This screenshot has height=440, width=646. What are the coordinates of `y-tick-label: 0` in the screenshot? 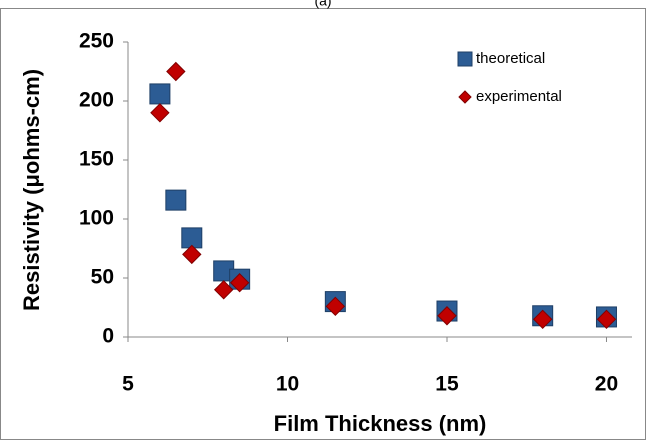 It's located at (108, 336).